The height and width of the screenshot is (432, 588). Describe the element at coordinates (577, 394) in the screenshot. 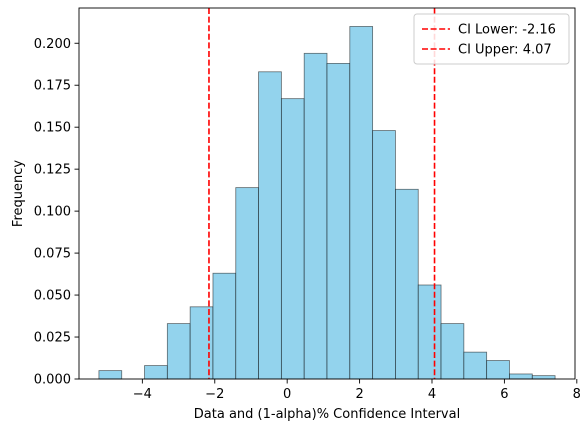

I see `x-tick-label: 8` at that location.